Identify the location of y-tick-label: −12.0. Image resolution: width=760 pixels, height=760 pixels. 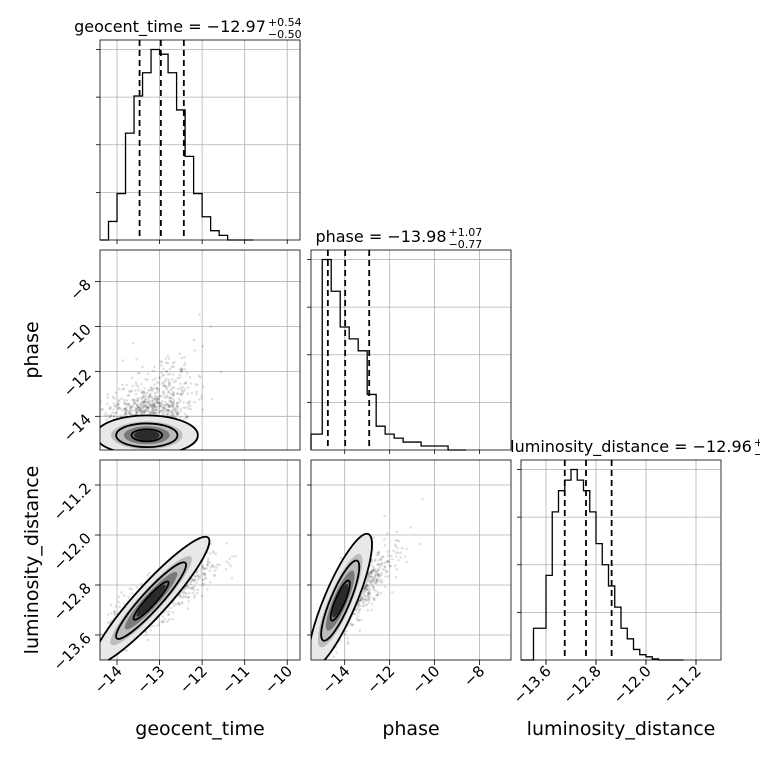
(72, 551).